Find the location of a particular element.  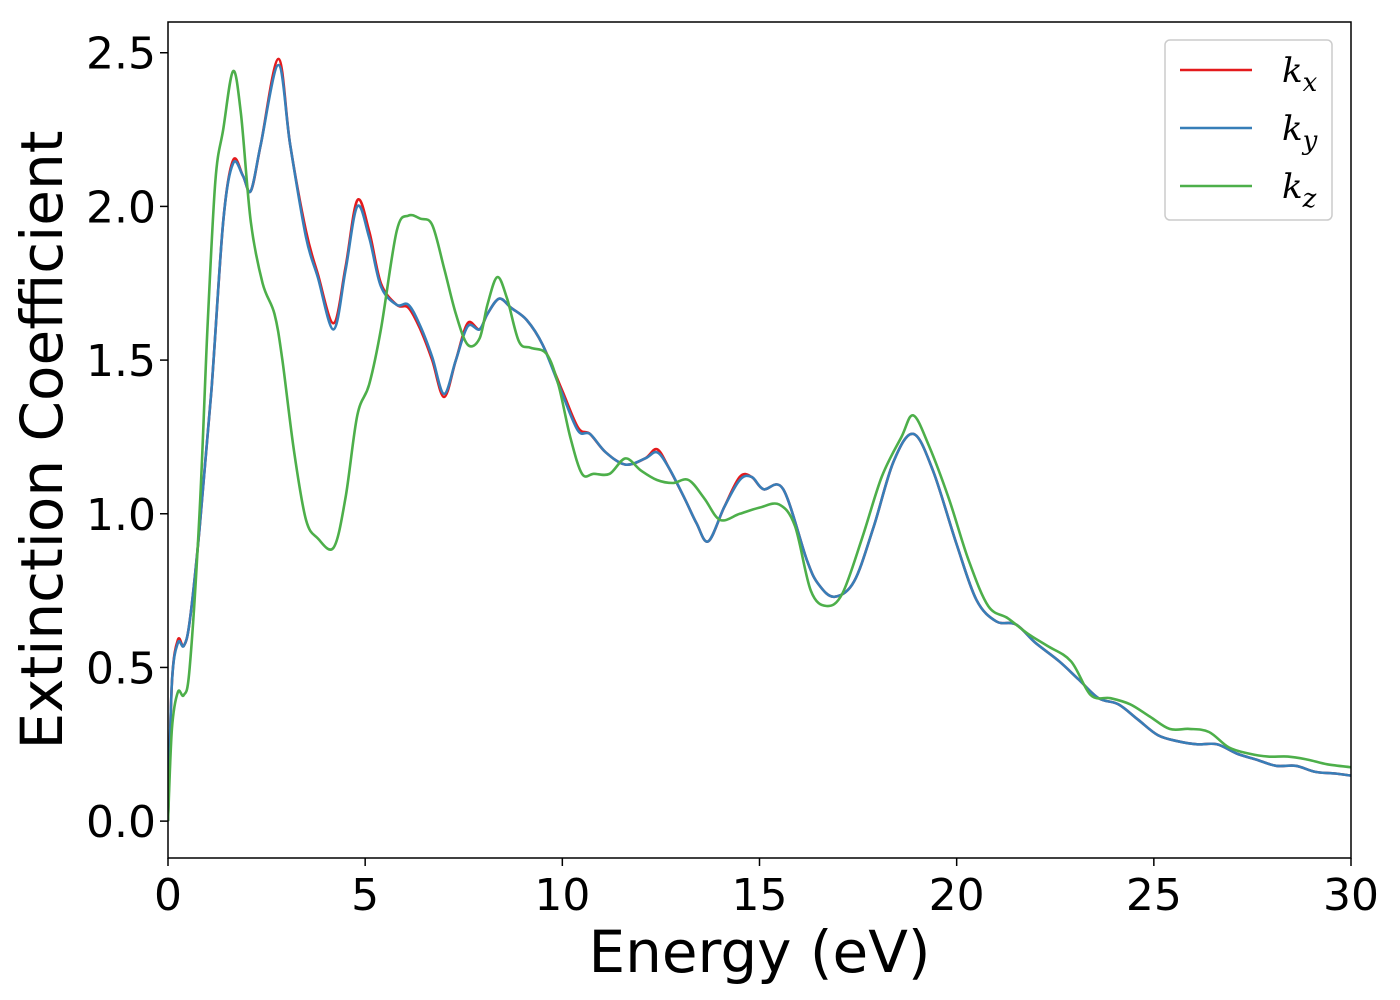

y-tick-label: 2.5 is located at coordinates (121, 54).